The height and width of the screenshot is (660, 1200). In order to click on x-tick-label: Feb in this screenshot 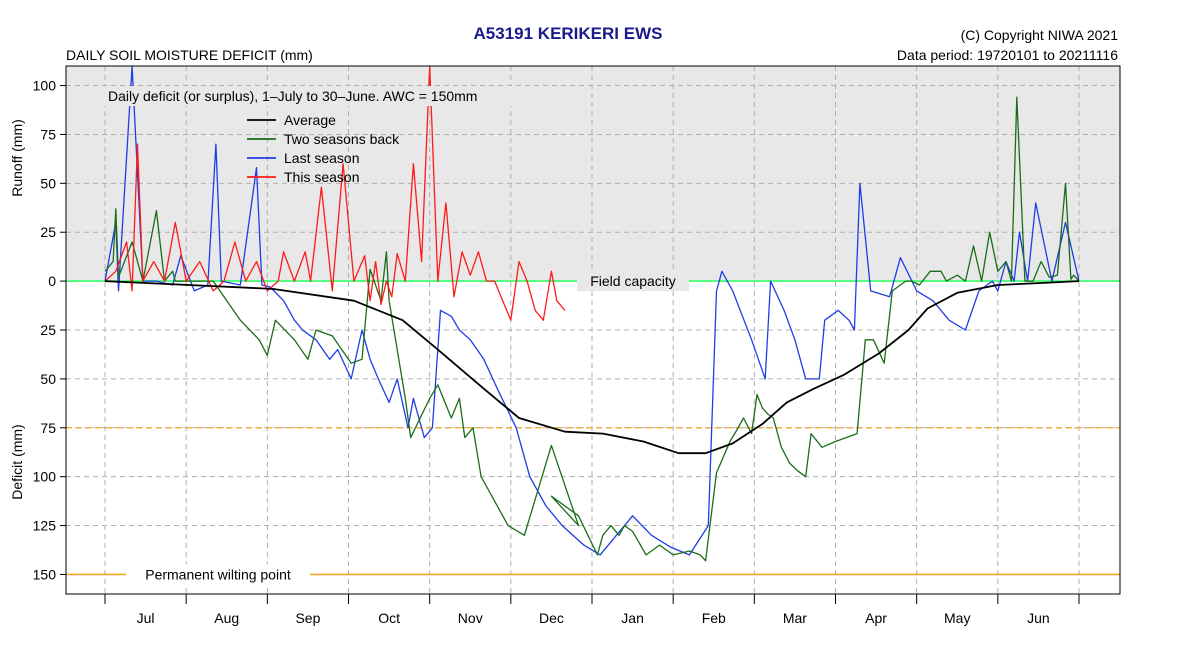, I will do `click(714, 618)`.